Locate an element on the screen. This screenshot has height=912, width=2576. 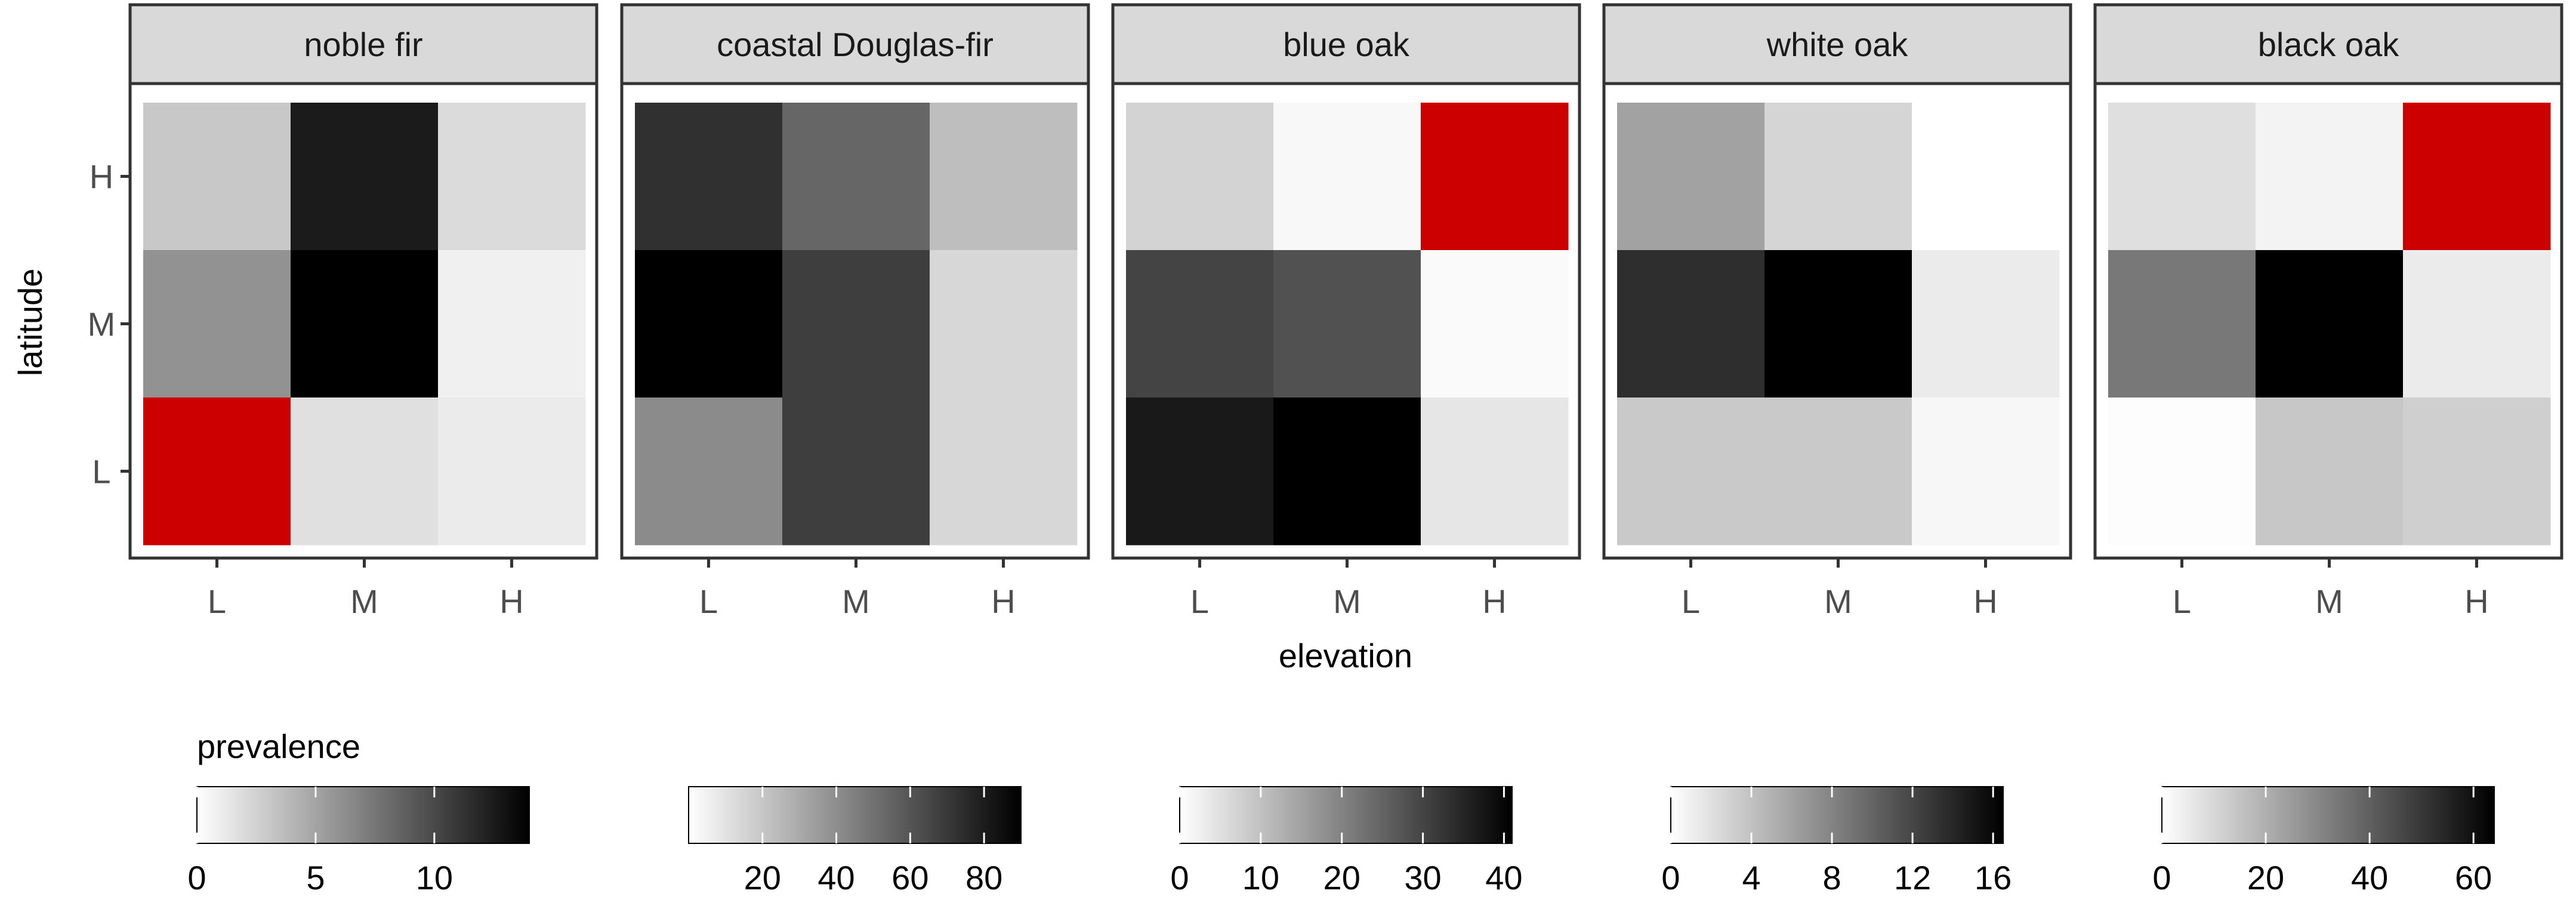
facet-title: coastal Douglas-fir is located at coordinates (856, 44).